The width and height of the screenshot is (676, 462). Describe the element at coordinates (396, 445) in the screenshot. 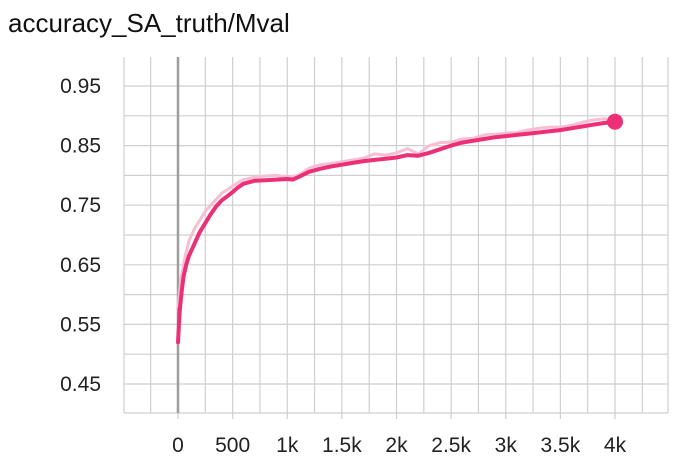

I see `x-tick-label: 2k` at that location.